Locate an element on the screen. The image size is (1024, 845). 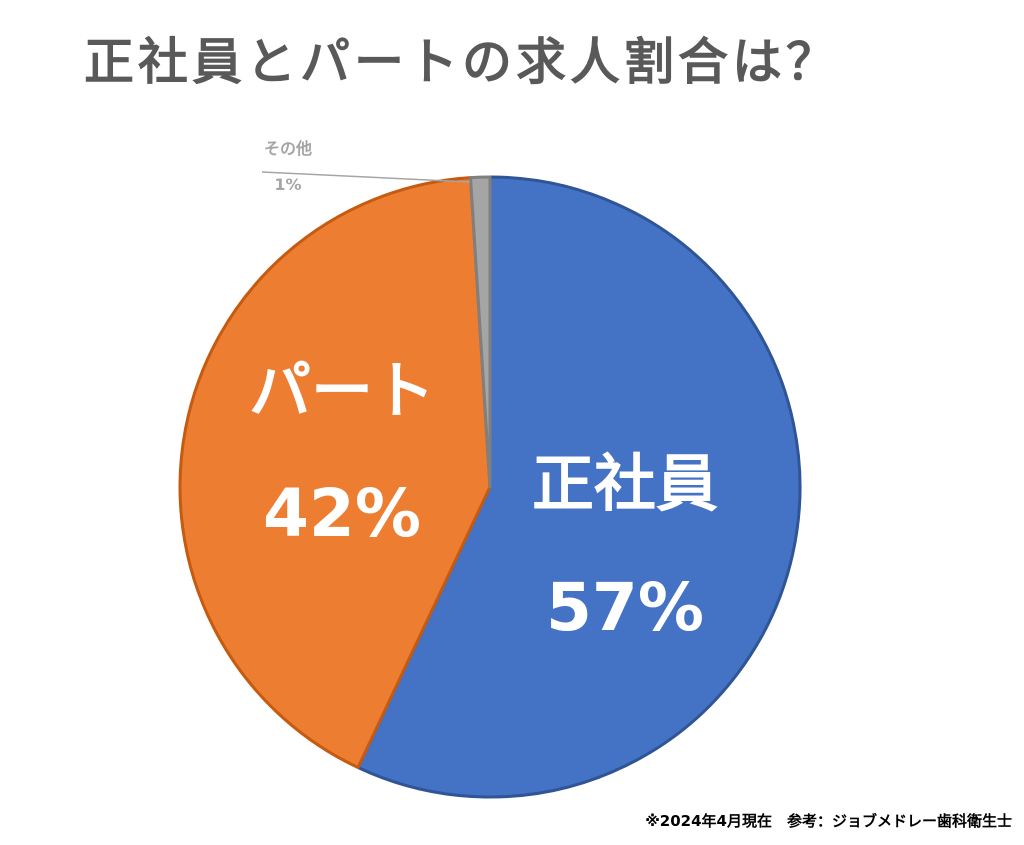
other-leader-line is located at coordinates (366, 177).